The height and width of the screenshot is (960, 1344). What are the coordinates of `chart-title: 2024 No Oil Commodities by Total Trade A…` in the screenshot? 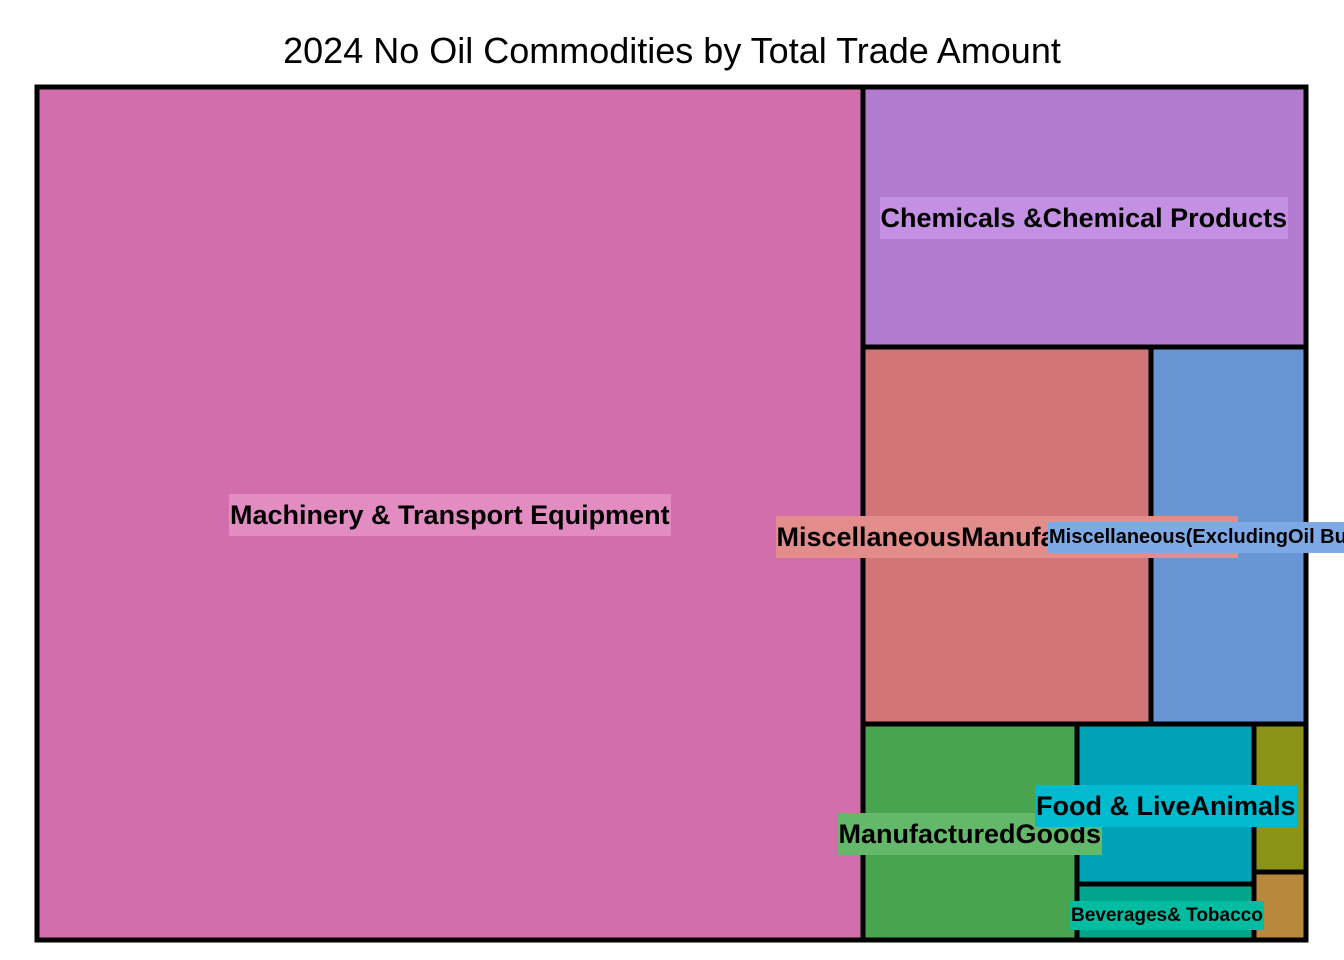 It's located at (672, 50).